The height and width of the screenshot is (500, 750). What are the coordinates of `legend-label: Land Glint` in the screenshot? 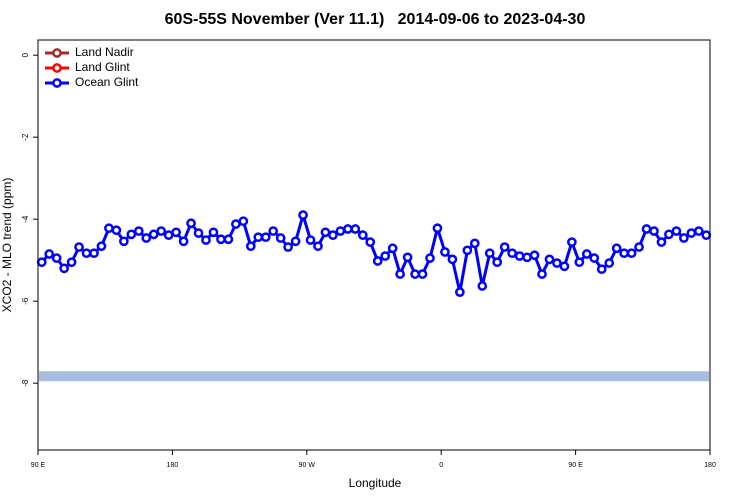 It's located at (102, 67).